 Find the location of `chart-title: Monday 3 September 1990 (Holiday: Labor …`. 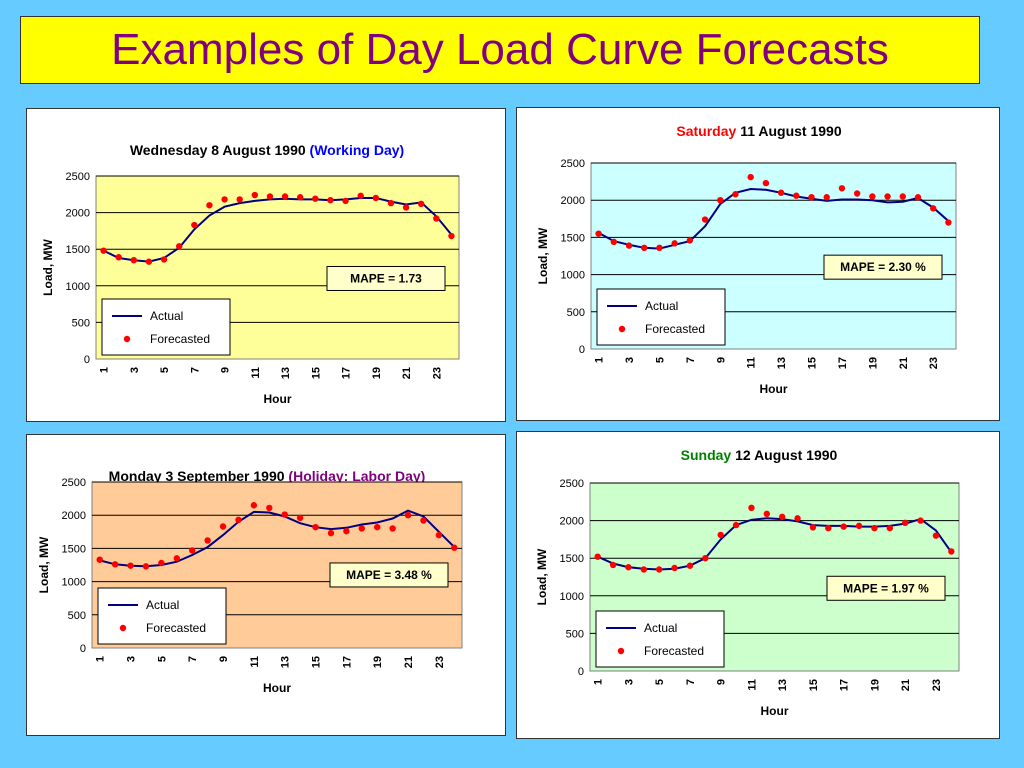

chart-title: Monday 3 September 1990 (Holiday: Labor … is located at coordinates (267, 476).